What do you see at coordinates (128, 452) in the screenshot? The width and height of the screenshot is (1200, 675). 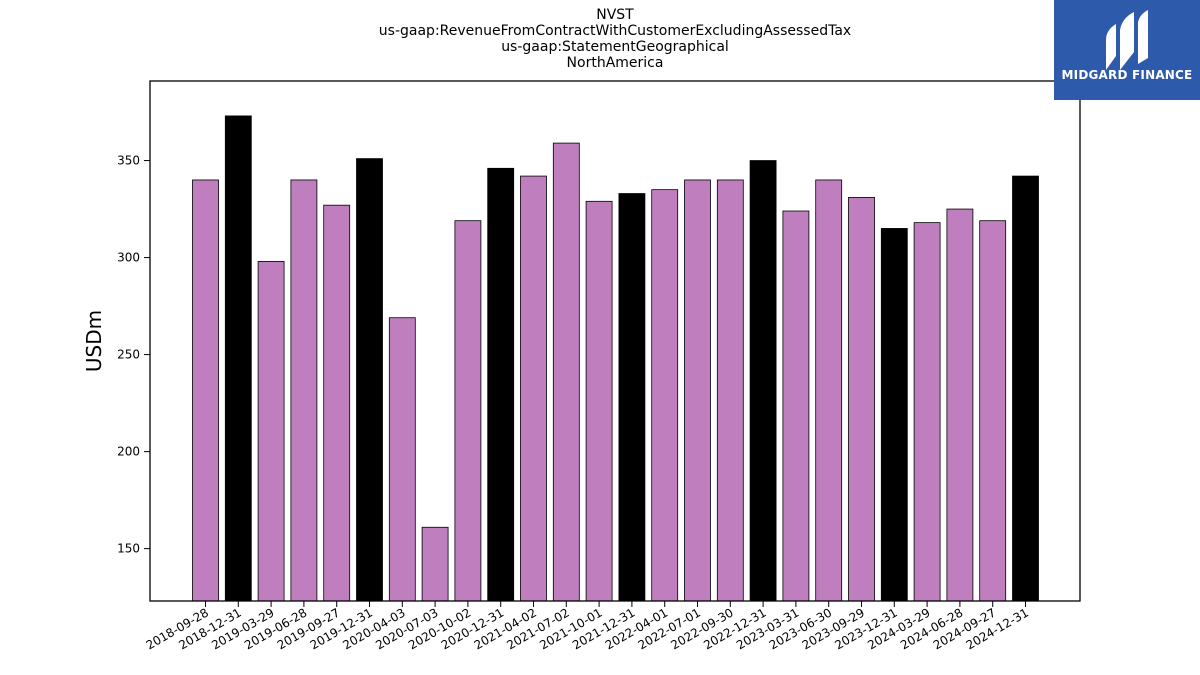 I see `y-tick-label: 200` at bounding box center [128, 452].